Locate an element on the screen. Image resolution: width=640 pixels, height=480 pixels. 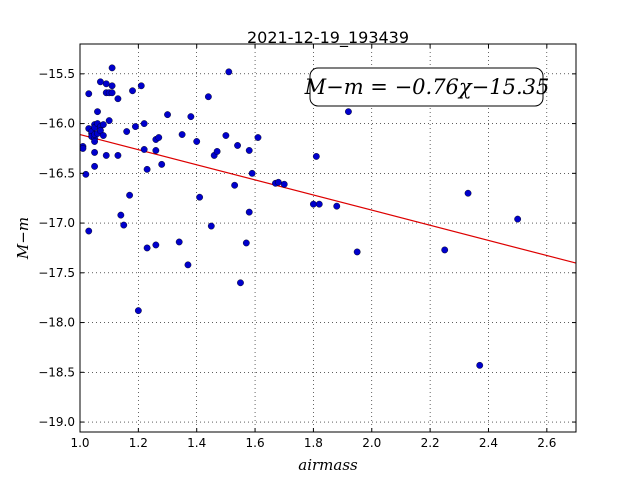
x-axis-label: airmass is located at coordinates (328, 465).